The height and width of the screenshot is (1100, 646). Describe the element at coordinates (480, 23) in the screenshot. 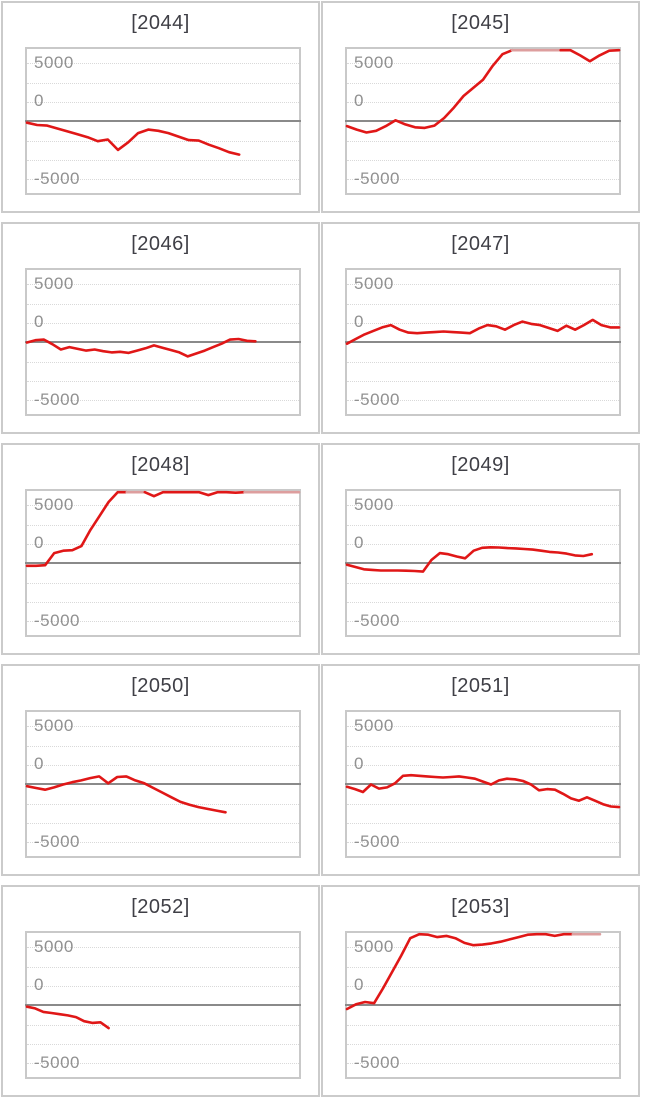

I see `chart-title: [2045]` at that location.